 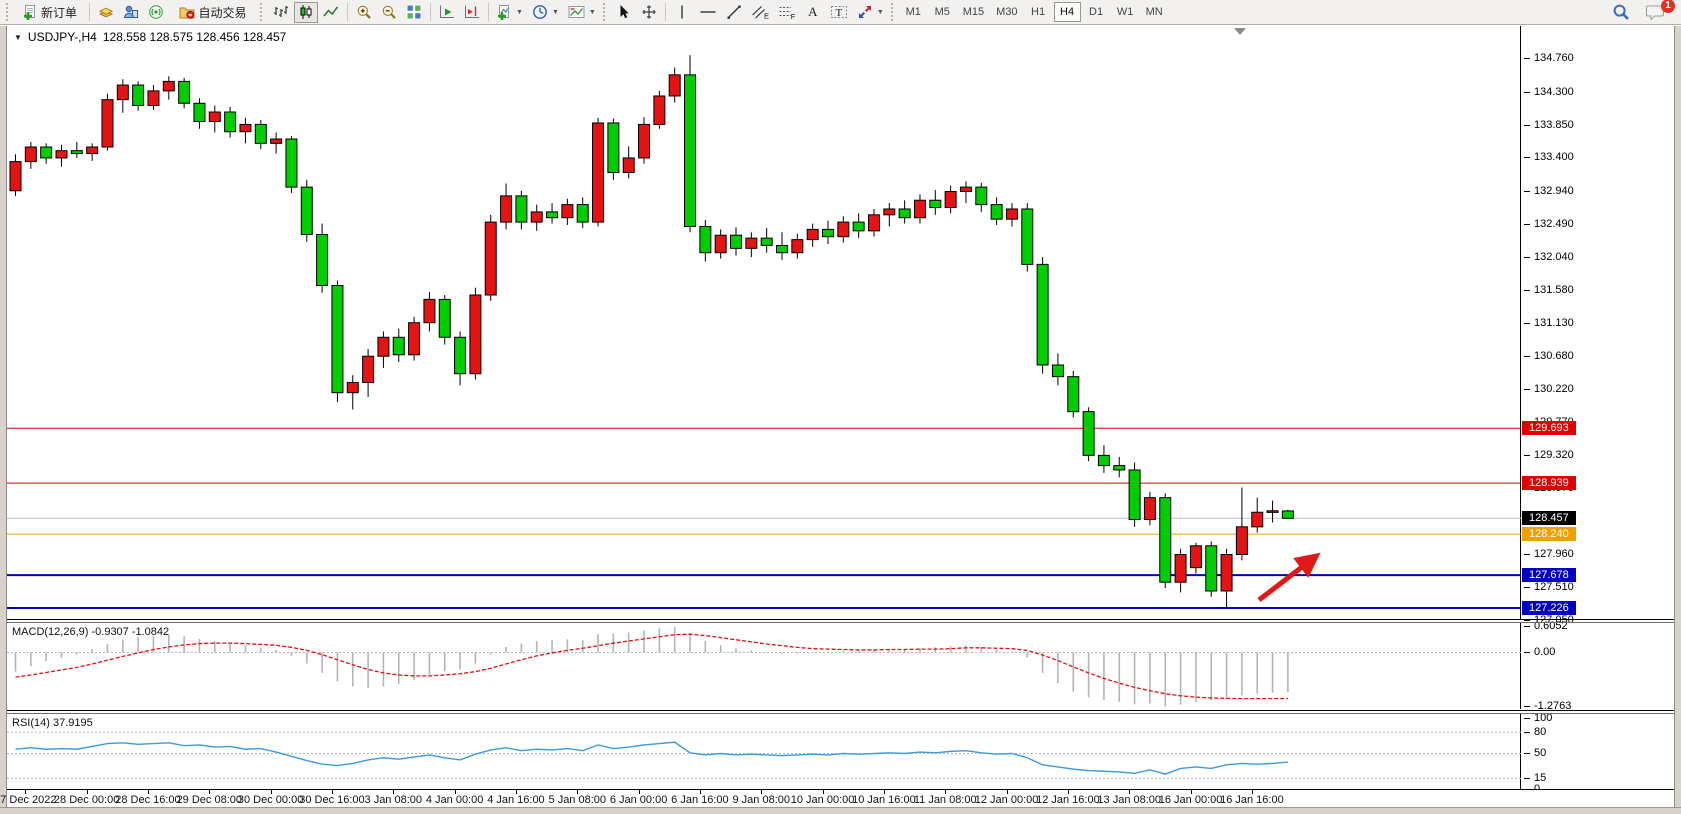 I want to click on auto-scroll-button, so click(x=447, y=12).